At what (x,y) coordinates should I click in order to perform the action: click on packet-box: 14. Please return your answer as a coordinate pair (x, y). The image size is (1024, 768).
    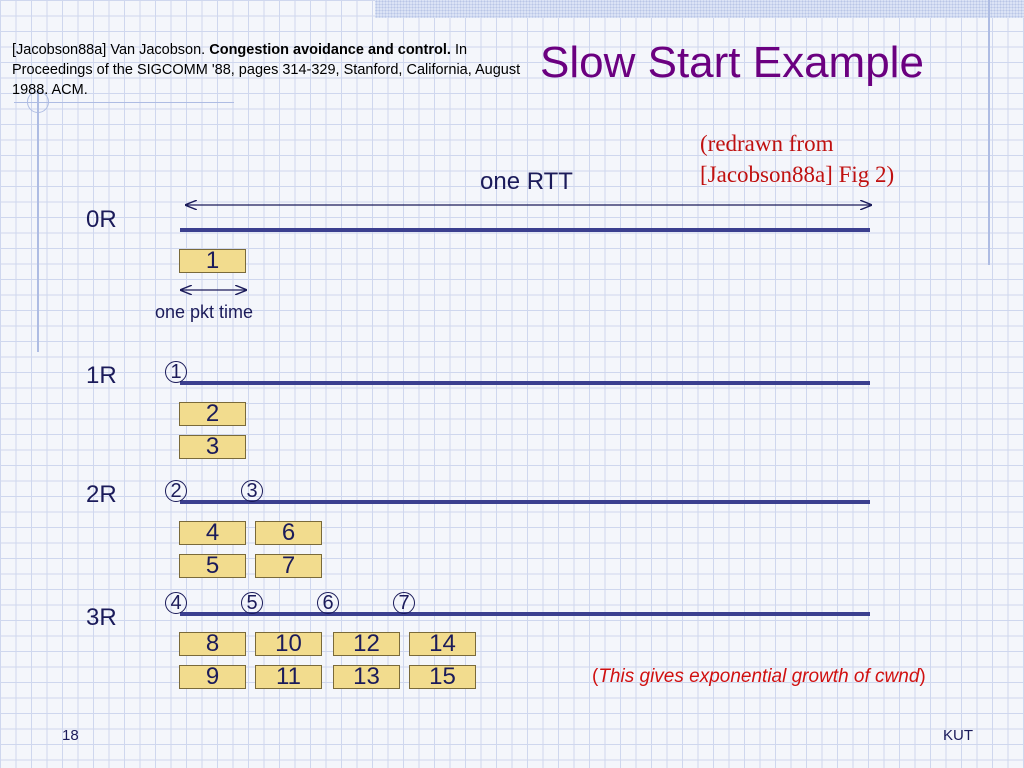
    Looking at the image, I should click on (442, 644).